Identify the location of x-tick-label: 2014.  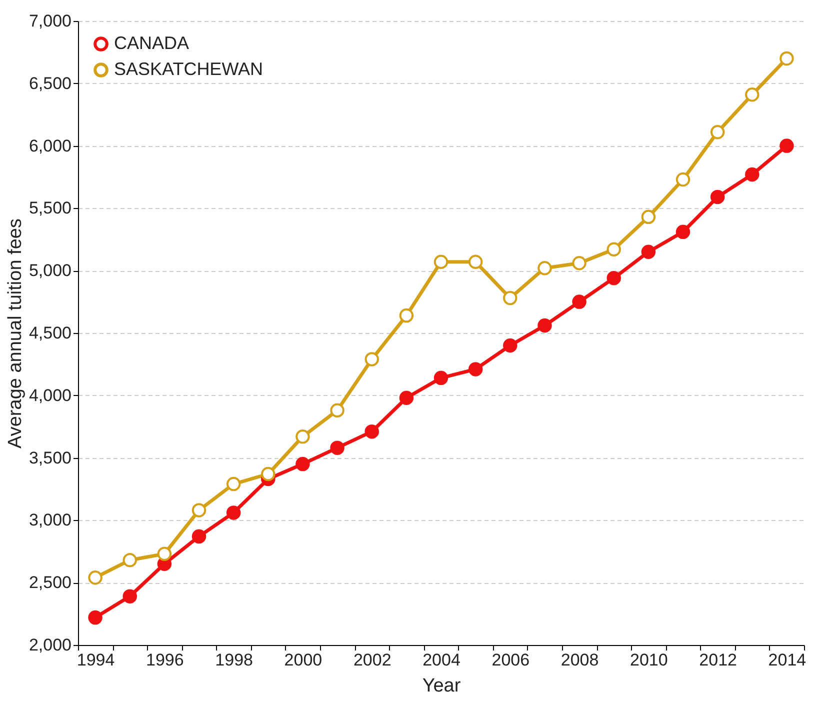
(787, 660).